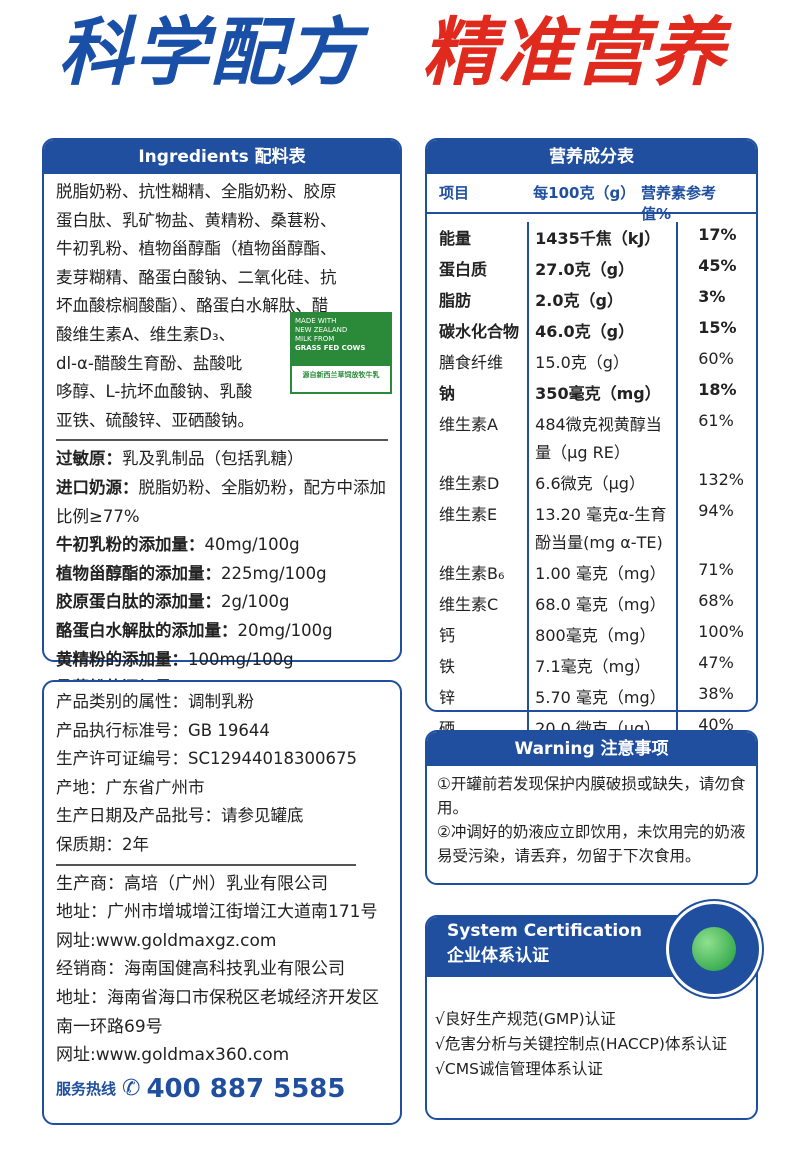 This screenshot has height=1152, width=800. I want to click on info-line: 保质期：2年, so click(102, 844).